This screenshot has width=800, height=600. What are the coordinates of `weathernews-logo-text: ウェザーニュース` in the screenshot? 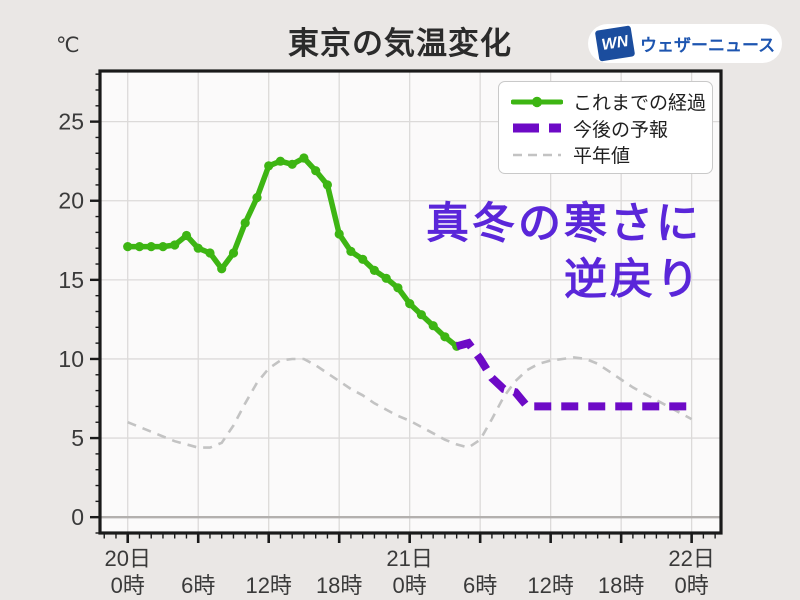 It's located at (708, 45).